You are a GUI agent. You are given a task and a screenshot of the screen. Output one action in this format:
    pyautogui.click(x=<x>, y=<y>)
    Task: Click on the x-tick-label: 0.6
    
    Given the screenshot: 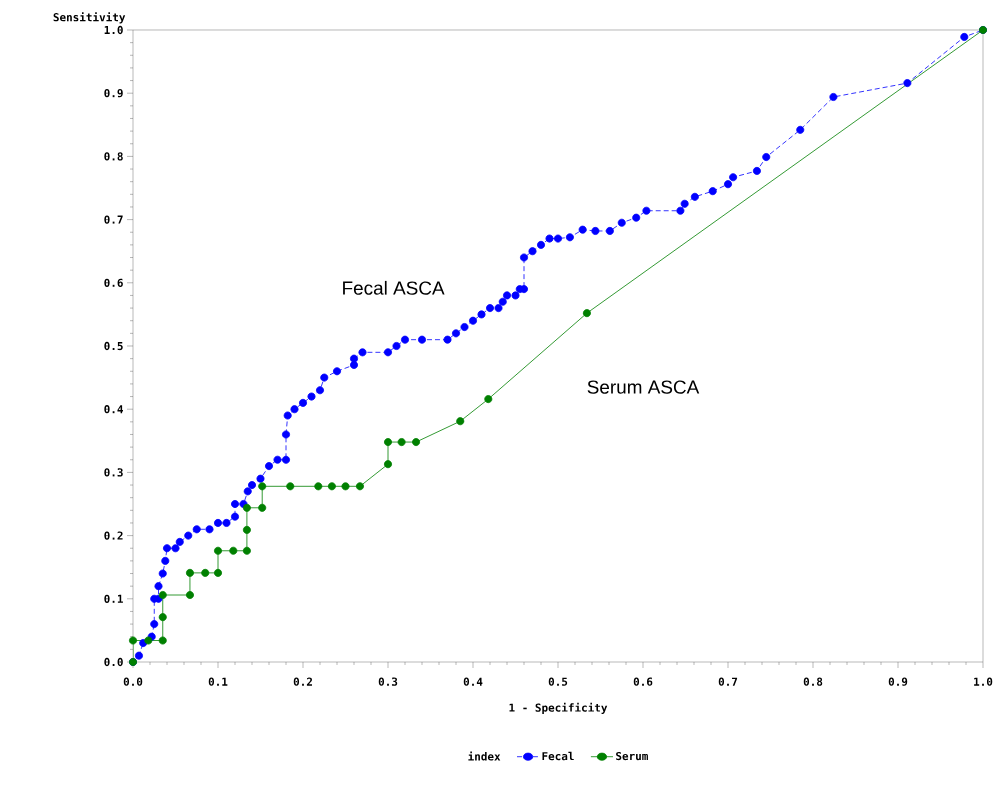 What is the action you would take?
    pyautogui.click(x=643, y=681)
    